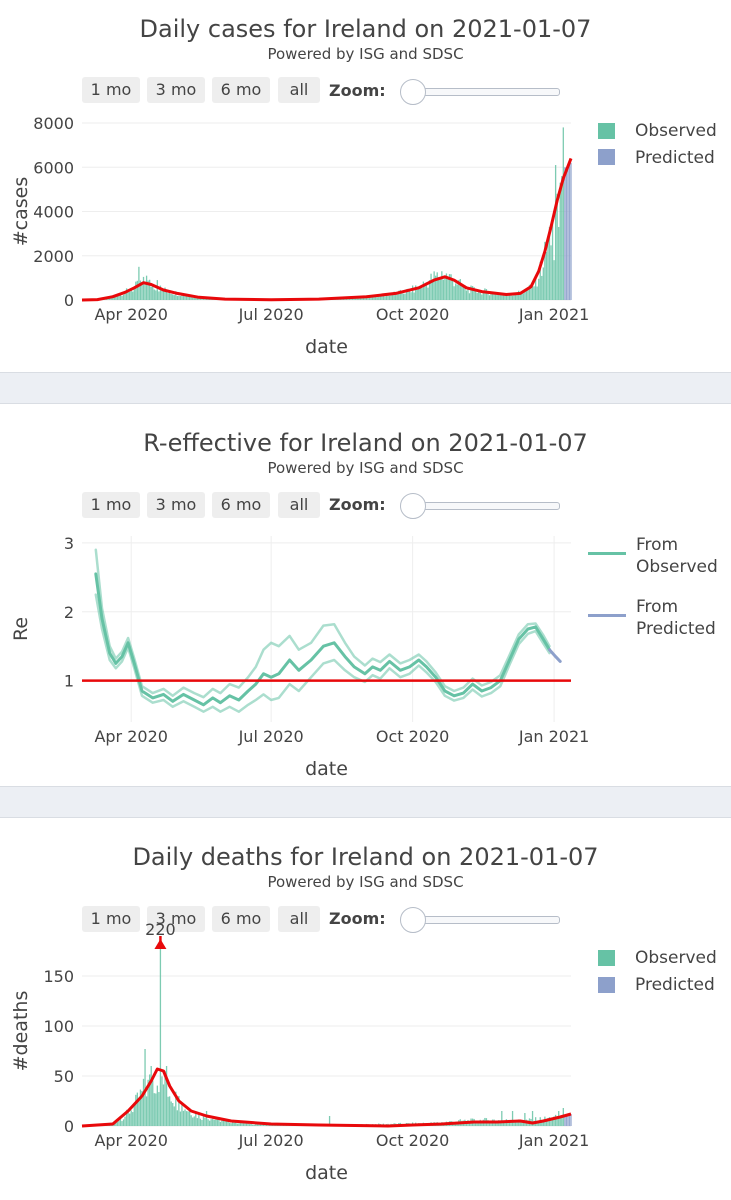  I want to click on cases-y-tick-label: 0, so click(69, 300).